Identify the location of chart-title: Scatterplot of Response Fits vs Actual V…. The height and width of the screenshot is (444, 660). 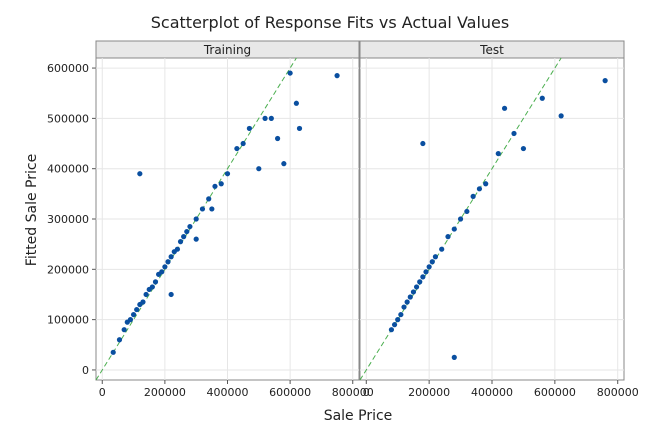
(330, 22).